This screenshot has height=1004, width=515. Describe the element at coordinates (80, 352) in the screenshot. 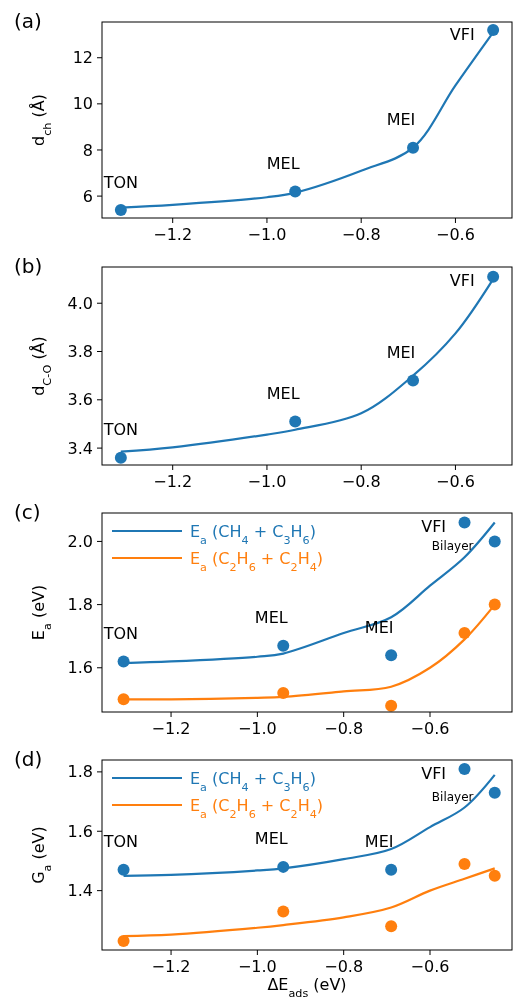

I see `y-tick-label: 3.8` at that location.